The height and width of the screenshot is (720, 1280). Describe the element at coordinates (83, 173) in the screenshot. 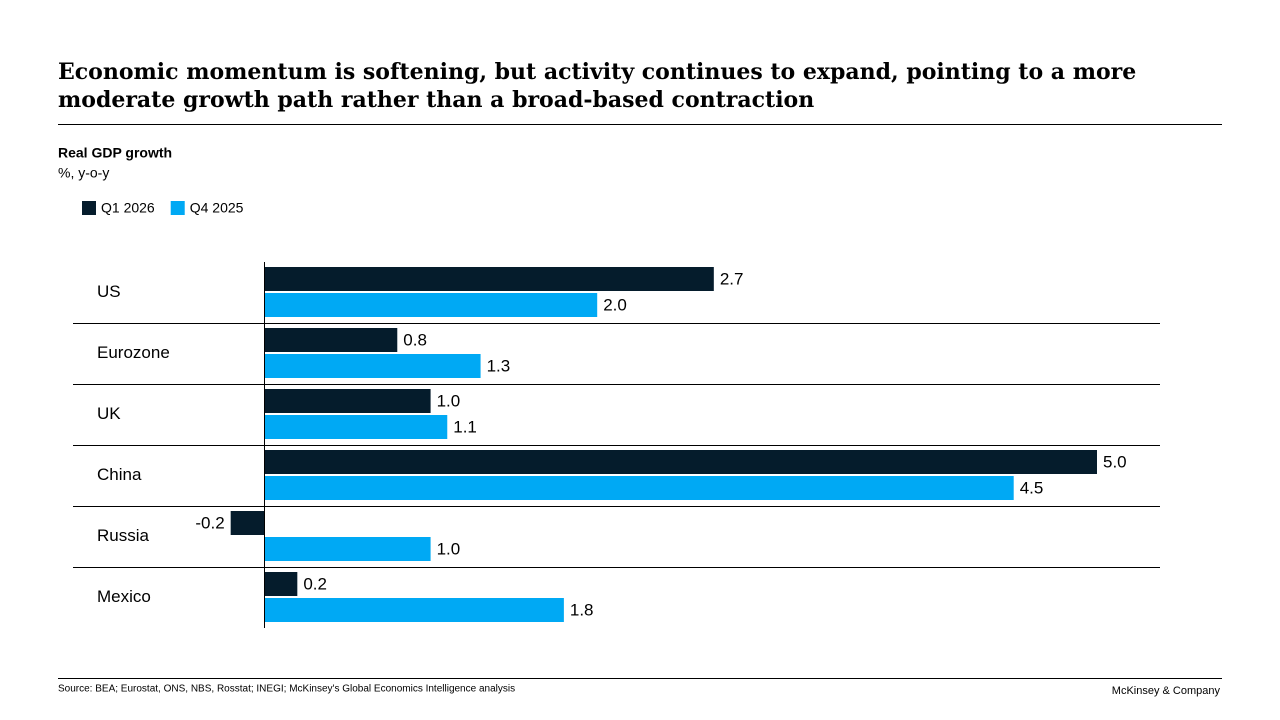

I see `unit-label: %, y-o-y` at that location.